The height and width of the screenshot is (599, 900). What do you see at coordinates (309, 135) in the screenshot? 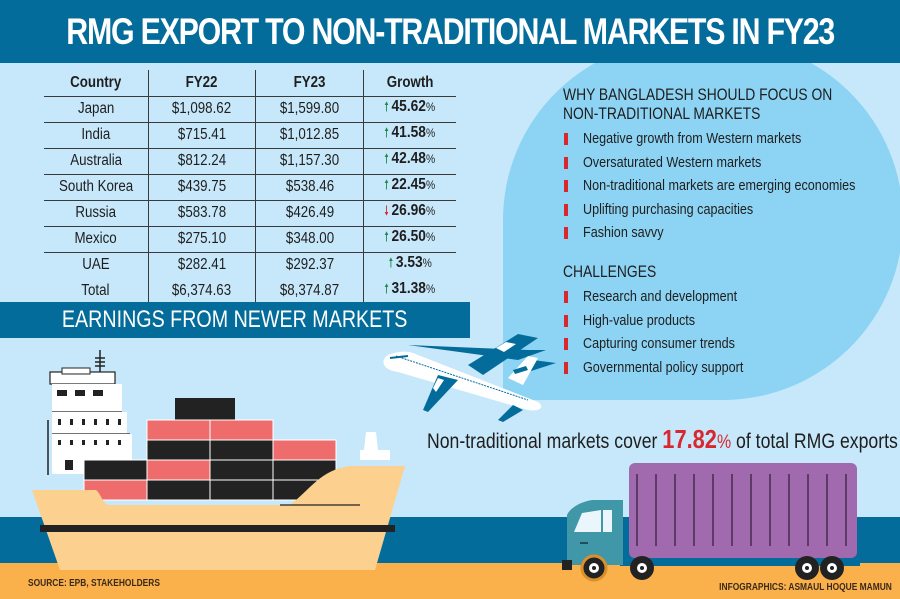
I see `cell-fy23: $1,012.85` at bounding box center [309, 135].